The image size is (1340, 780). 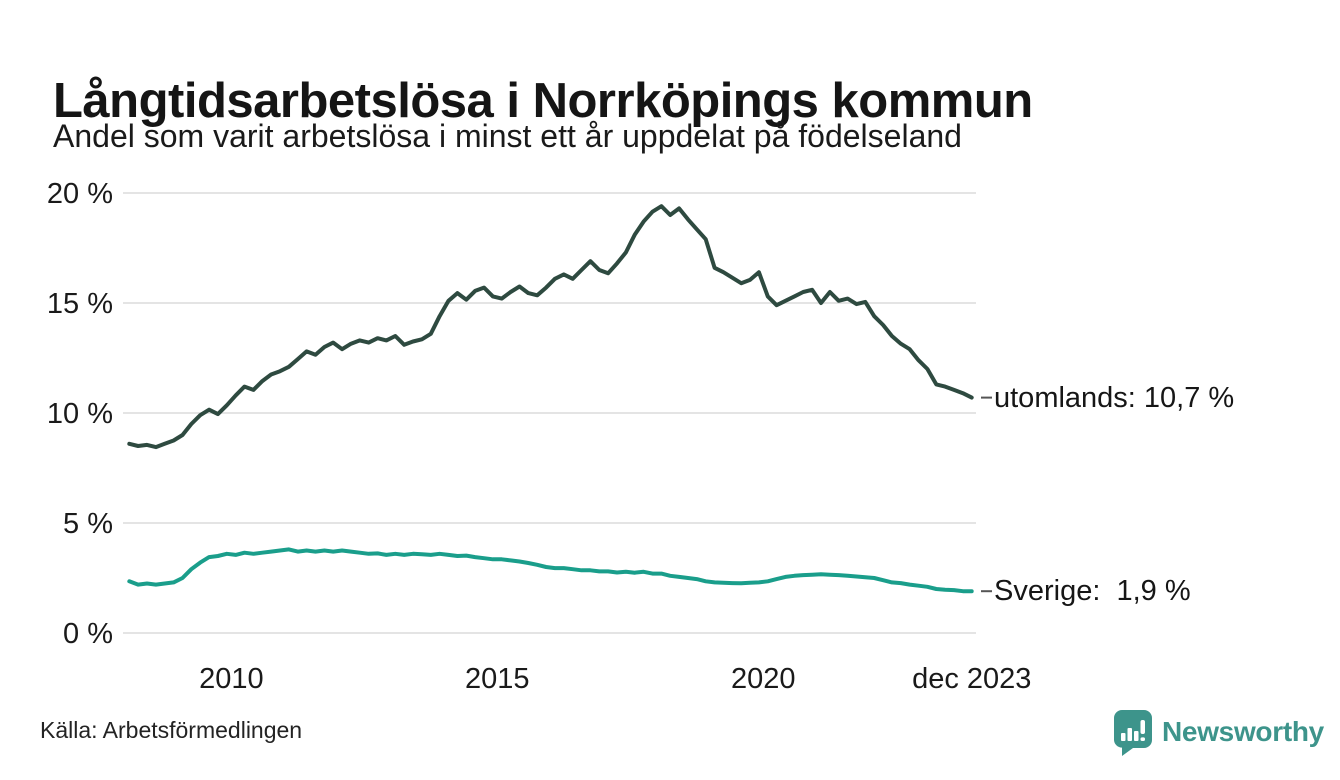 What do you see at coordinates (1114, 397) in the screenshot?
I see `series-label-utomlands: utomlands: 10,7 %` at bounding box center [1114, 397].